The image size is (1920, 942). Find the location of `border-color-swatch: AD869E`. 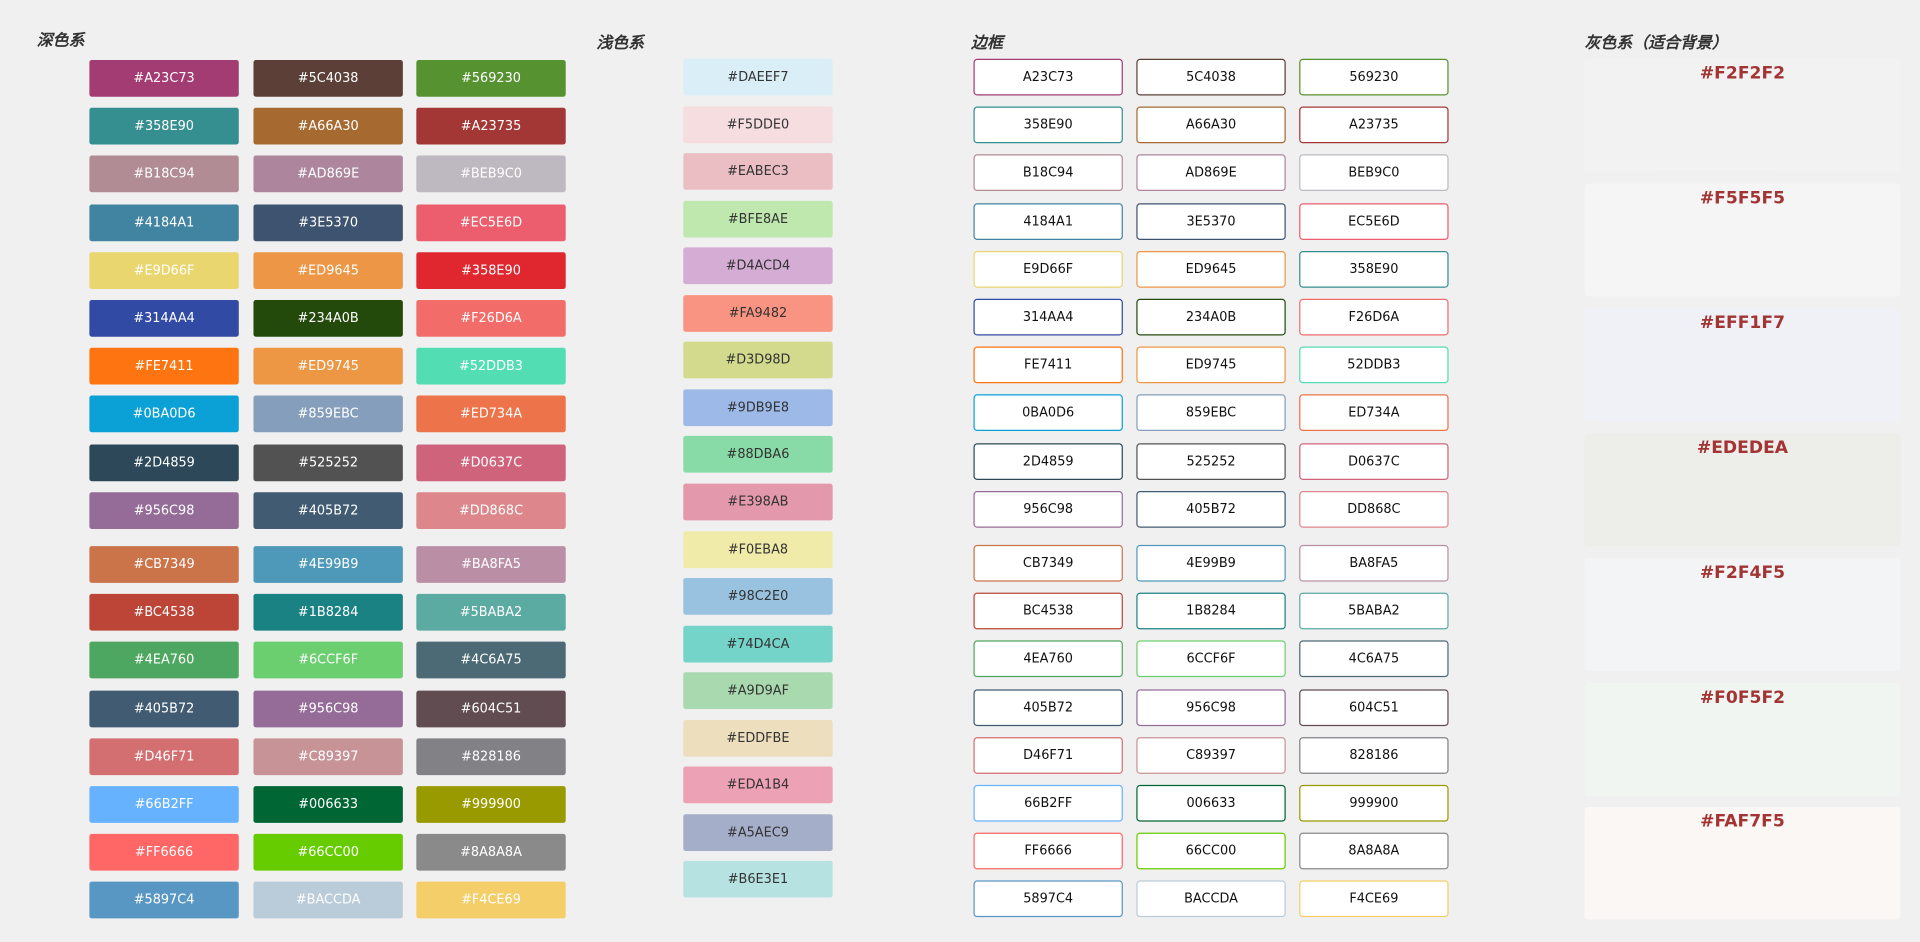

border-color-swatch: AD869E is located at coordinates (1211, 173).